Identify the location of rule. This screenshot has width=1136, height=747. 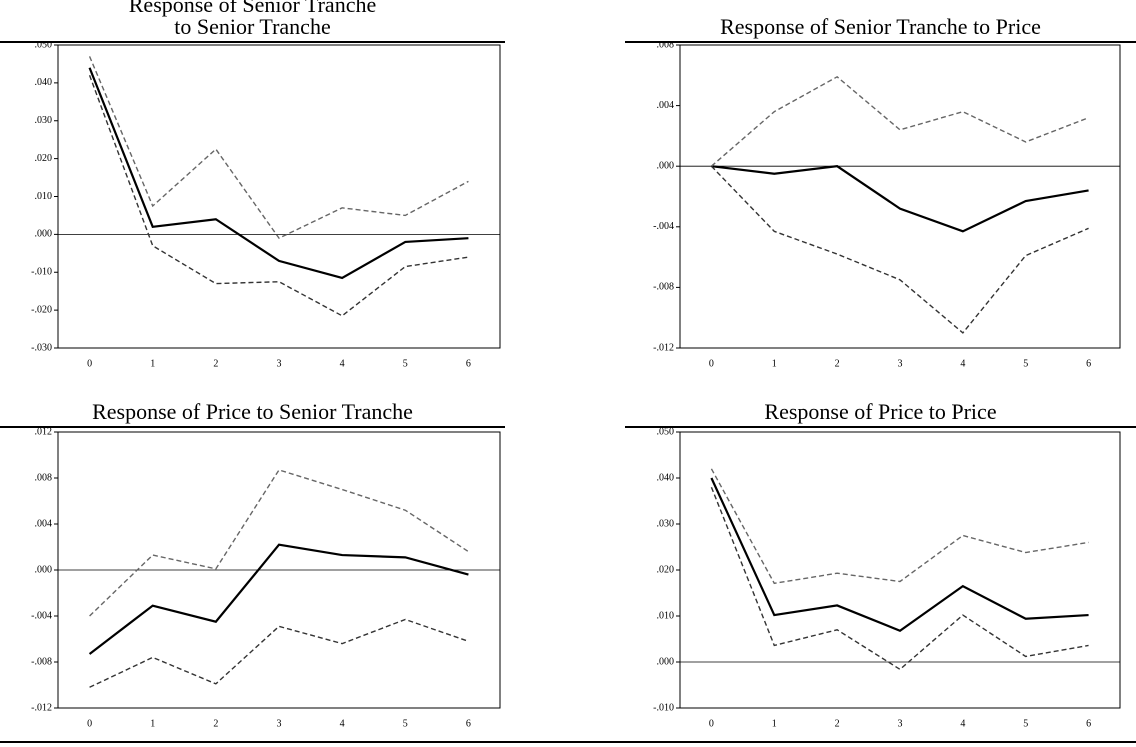
(568, 742).